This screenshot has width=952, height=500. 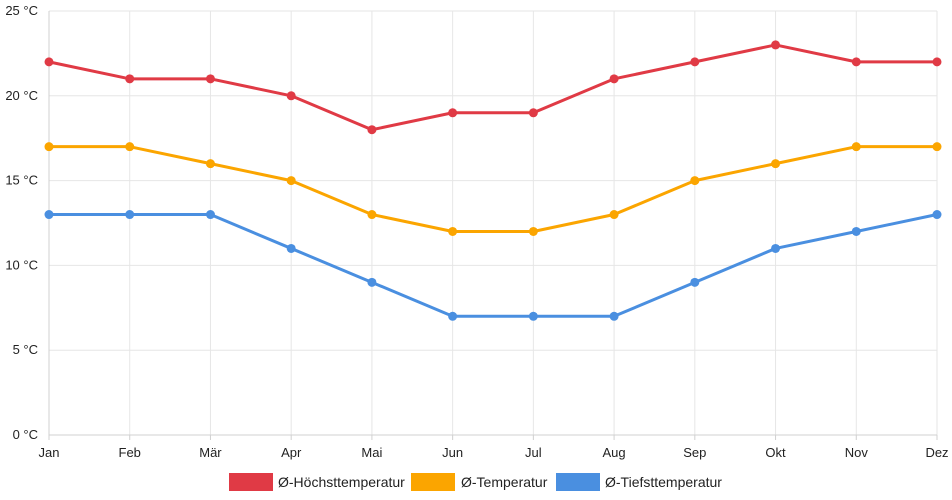 I want to click on x-tick-label: Mär, so click(x=210, y=452).